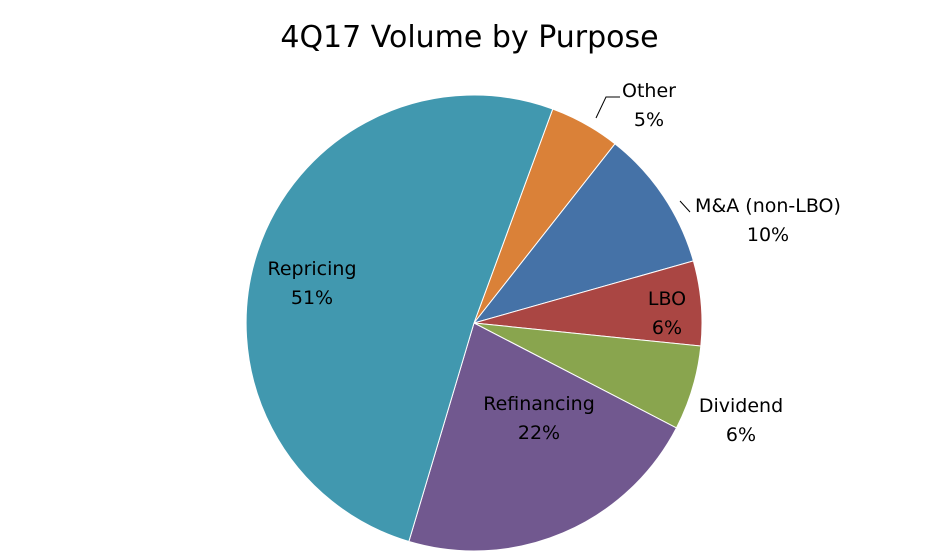 The height and width of the screenshot is (554, 939). Describe the element at coordinates (685, 206) in the screenshot. I see `leader-line-m-a-non-lbo` at that location.